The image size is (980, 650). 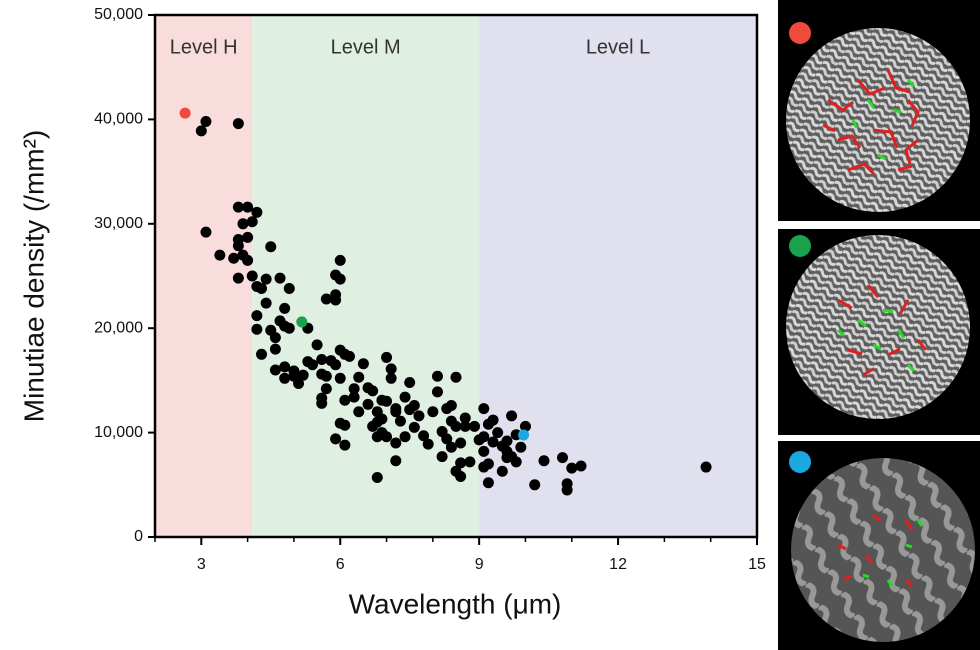 I want to click on x-axis-label: Wavelength (μm), so click(x=455, y=603).